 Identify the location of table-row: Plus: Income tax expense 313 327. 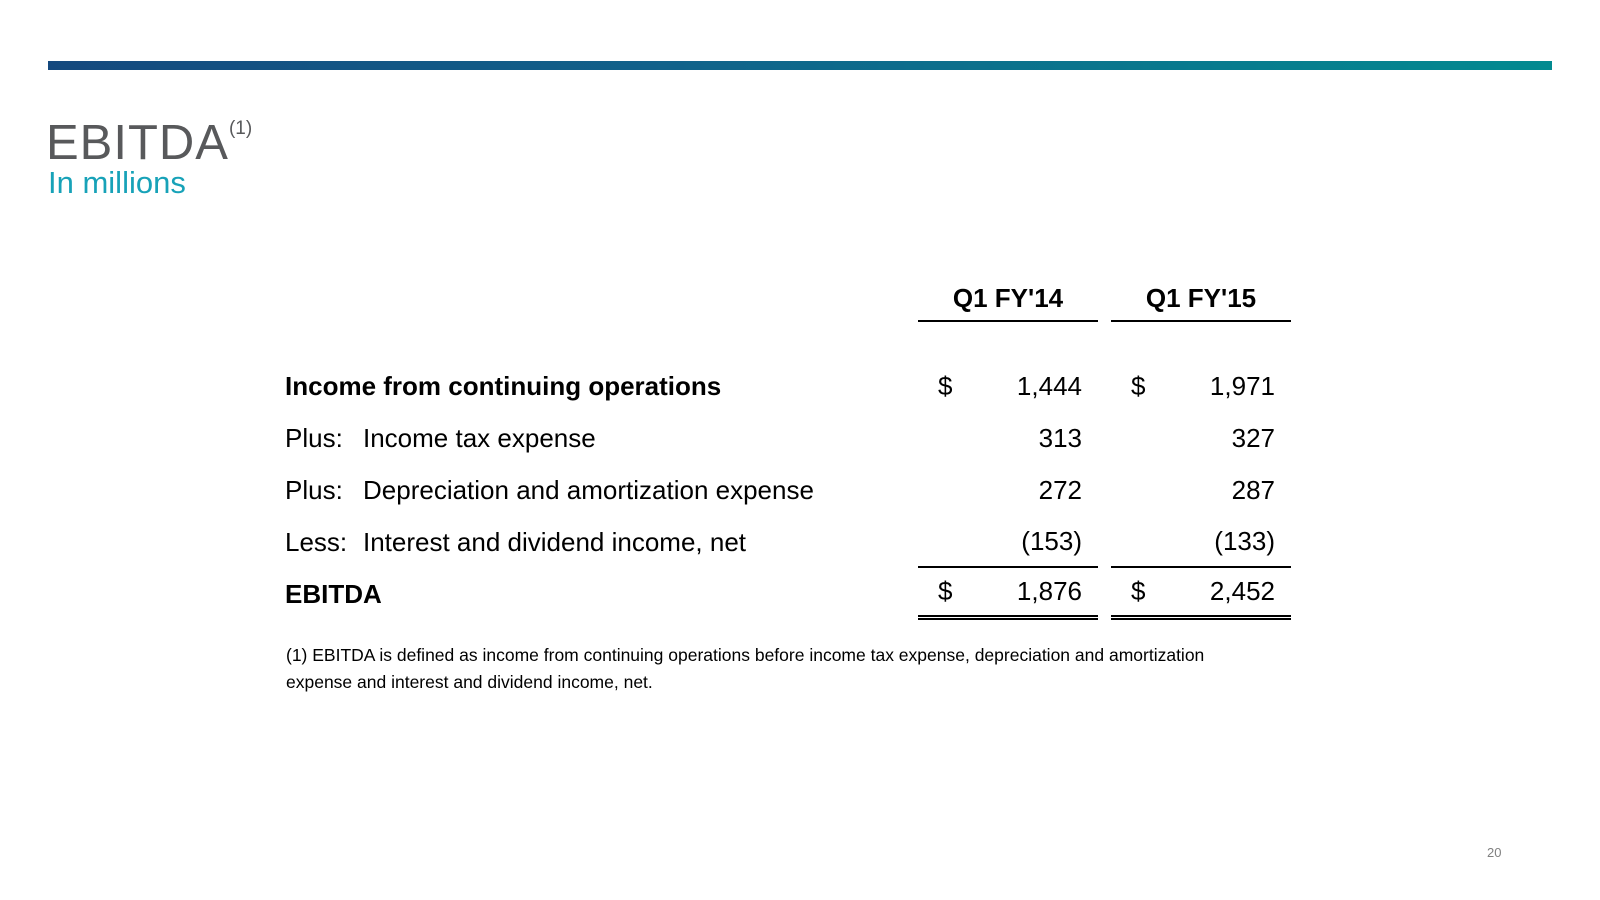
(788, 438).